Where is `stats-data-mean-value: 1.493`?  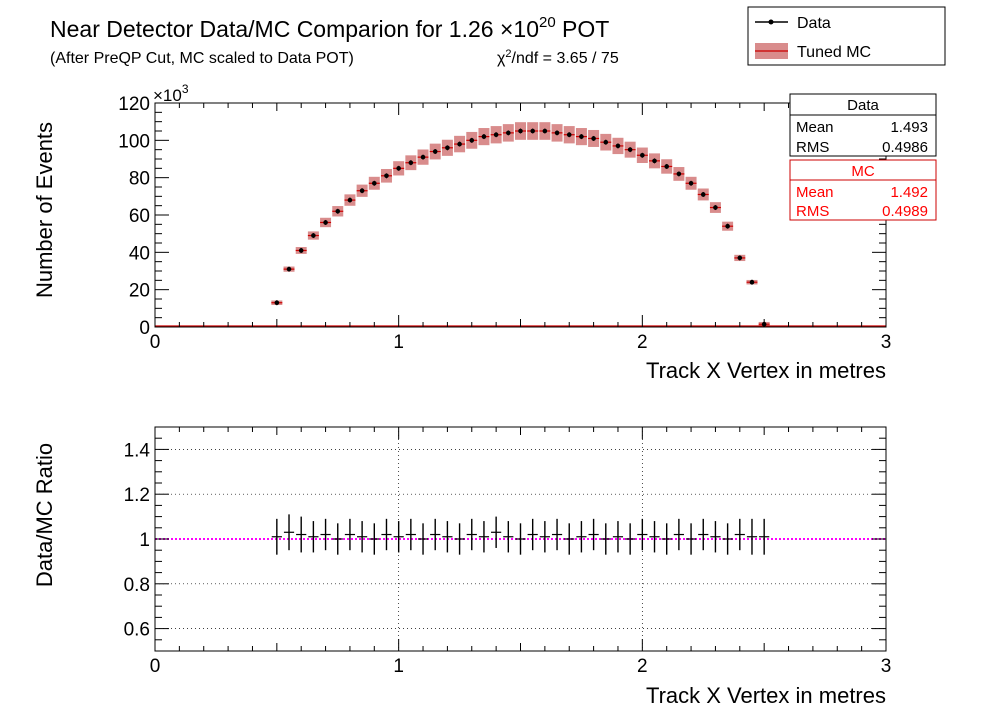
stats-data-mean-value: 1.493 is located at coordinates (909, 127).